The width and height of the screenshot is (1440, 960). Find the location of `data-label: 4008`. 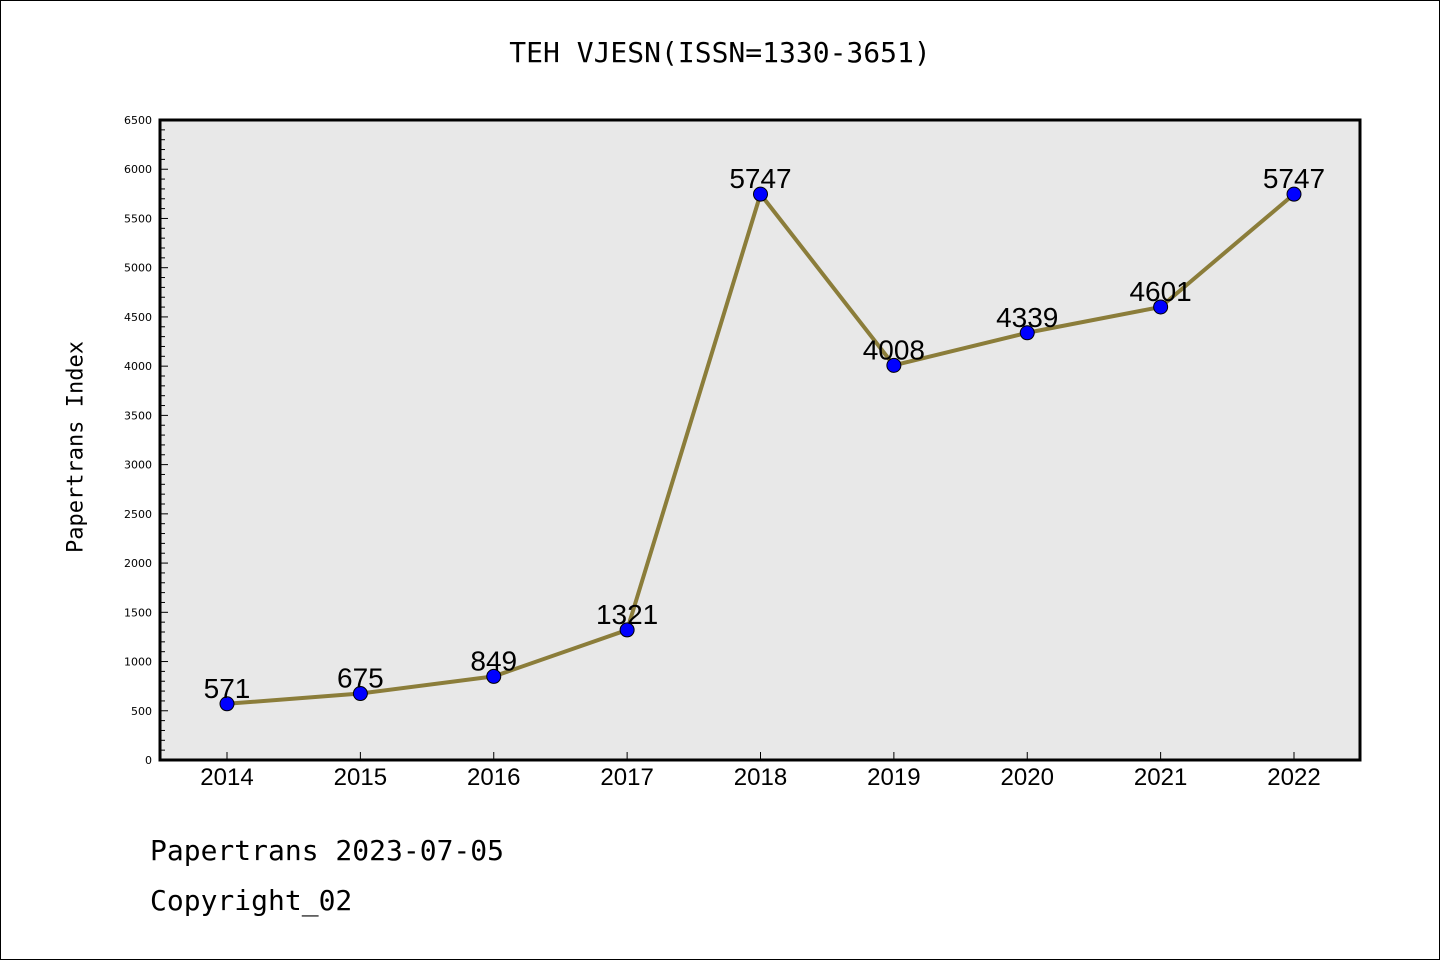

data-label: 4008 is located at coordinates (894, 349).